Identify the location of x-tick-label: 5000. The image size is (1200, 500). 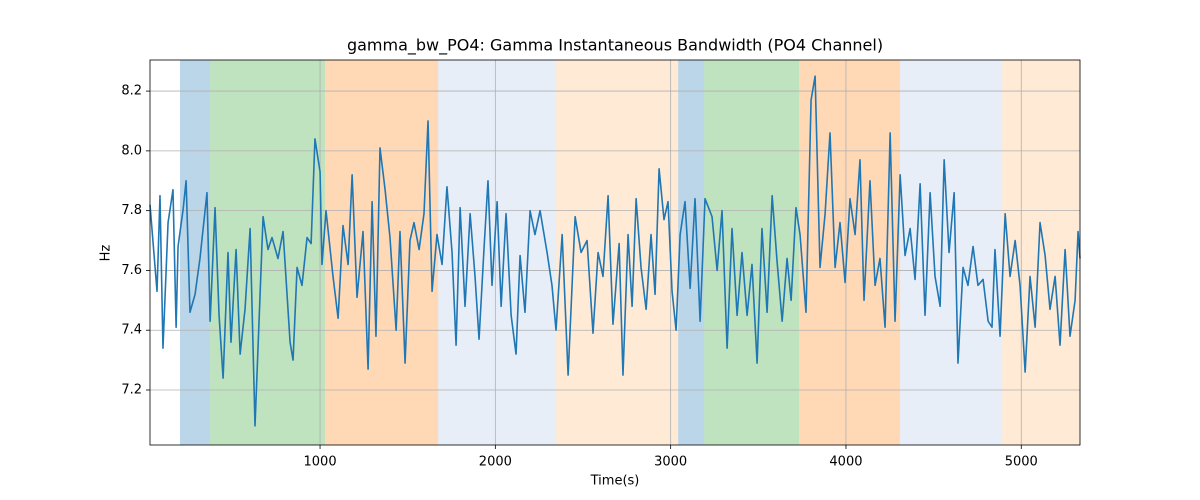
(1021, 462).